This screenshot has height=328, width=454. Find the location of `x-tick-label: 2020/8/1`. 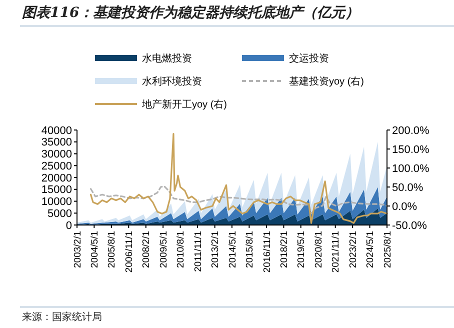

x-tick-label: 2020/8/1 is located at coordinates (318, 249).